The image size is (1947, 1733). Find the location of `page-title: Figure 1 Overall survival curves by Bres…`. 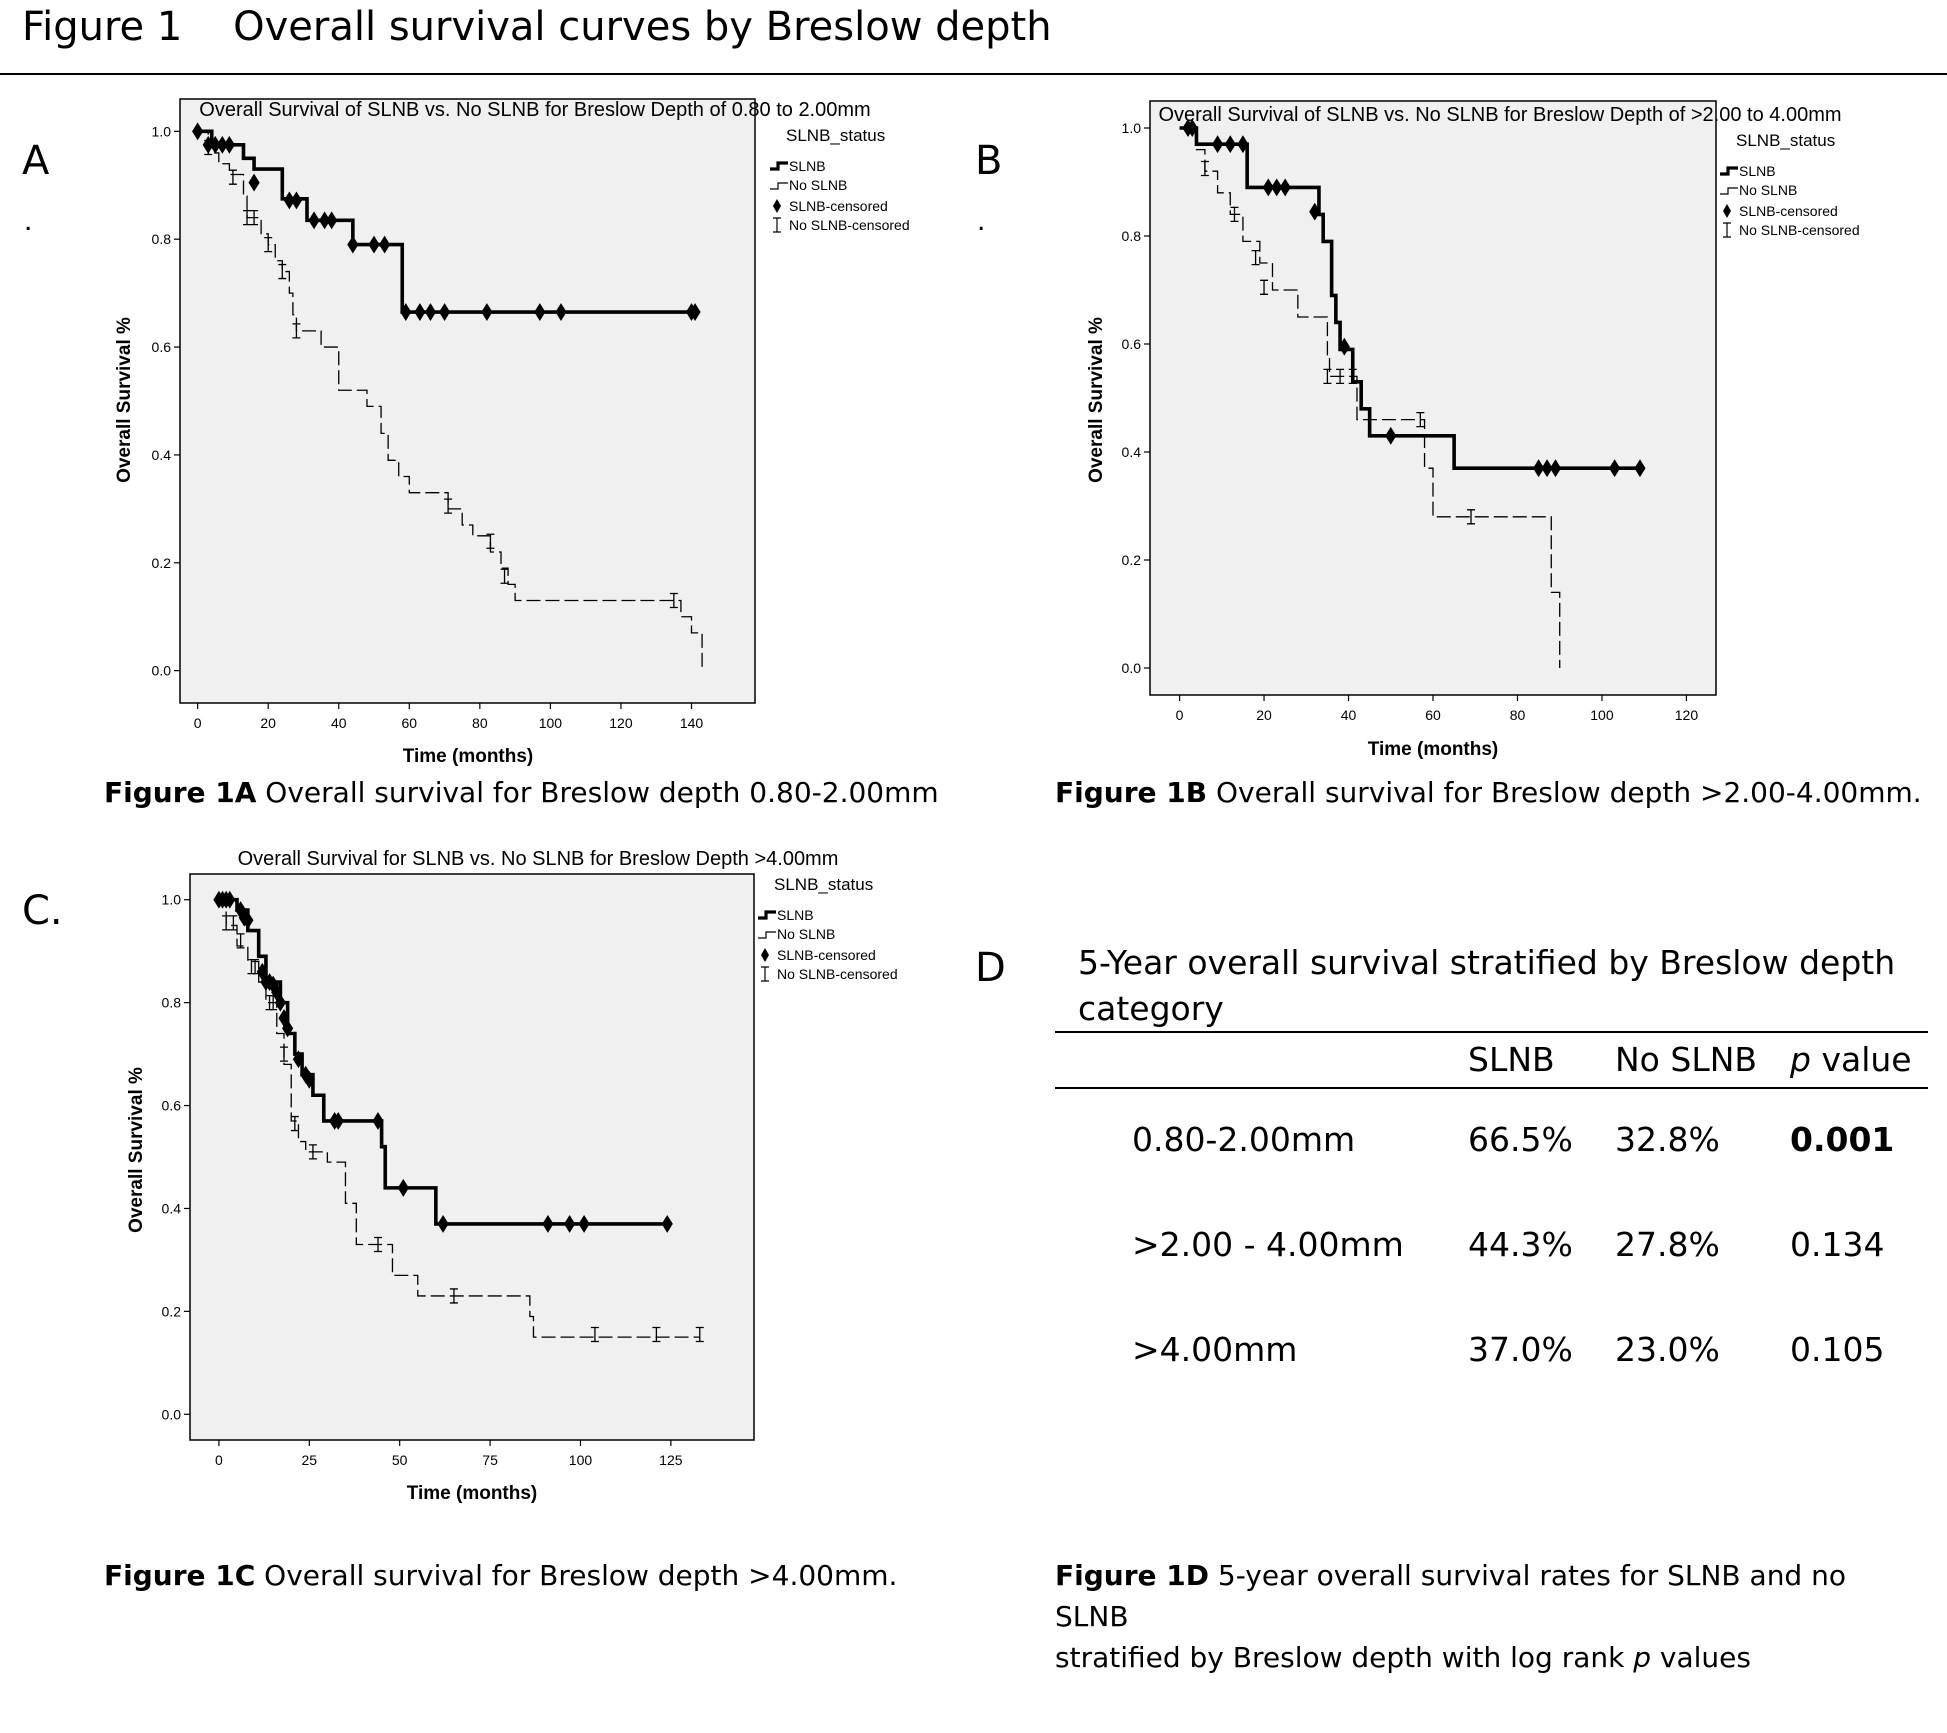

page-title: Figure 1 Overall survival curves by Bres… is located at coordinates (537, 27).